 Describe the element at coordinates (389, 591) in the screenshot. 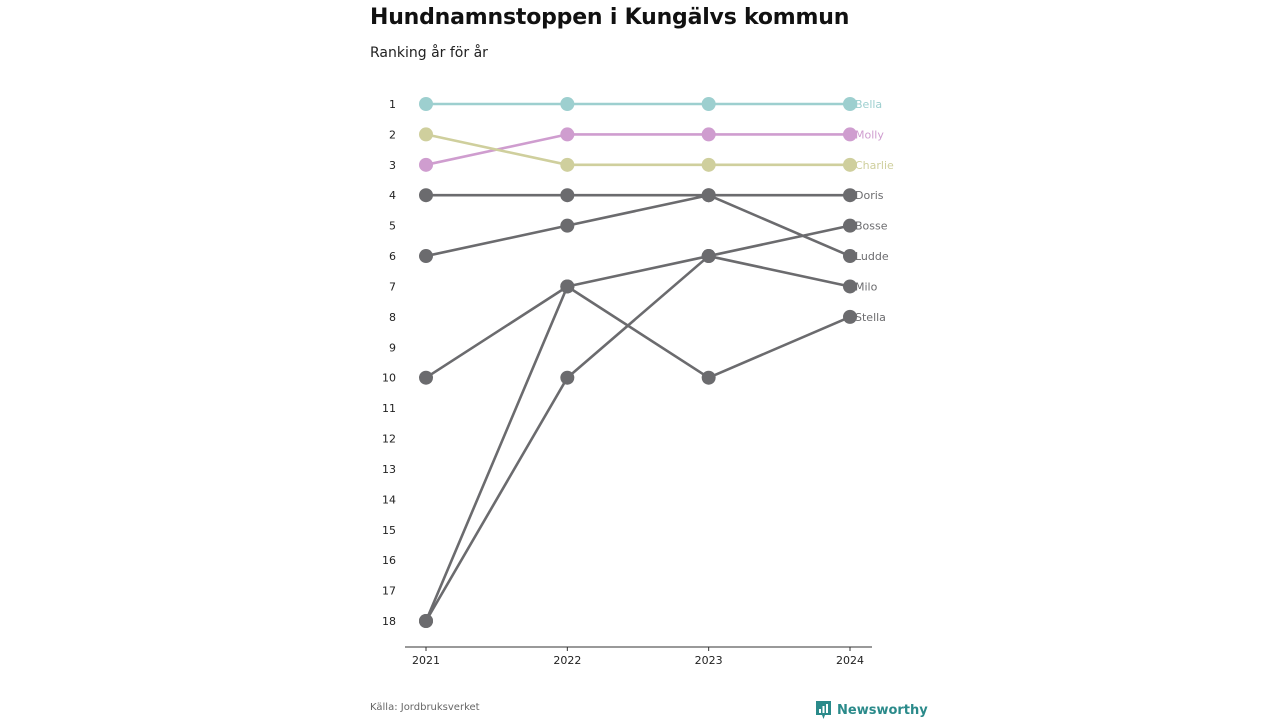

I see `y-tick-label: 17` at that location.